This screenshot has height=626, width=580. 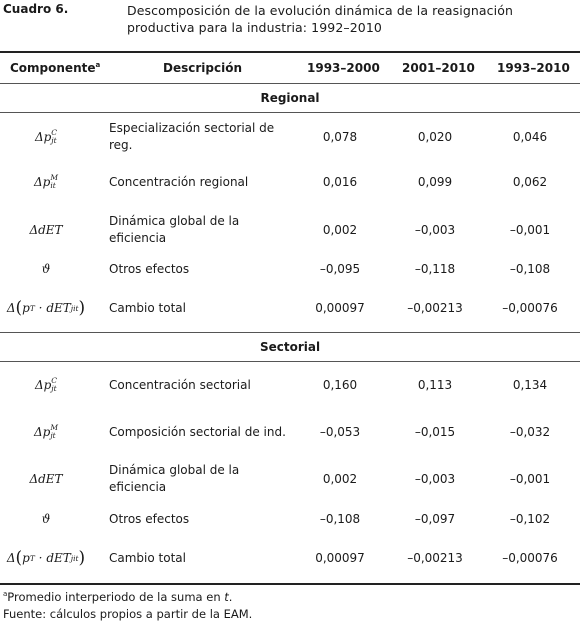 I want to click on header-period-1: 1993–2000, so click(x=343, y=68).